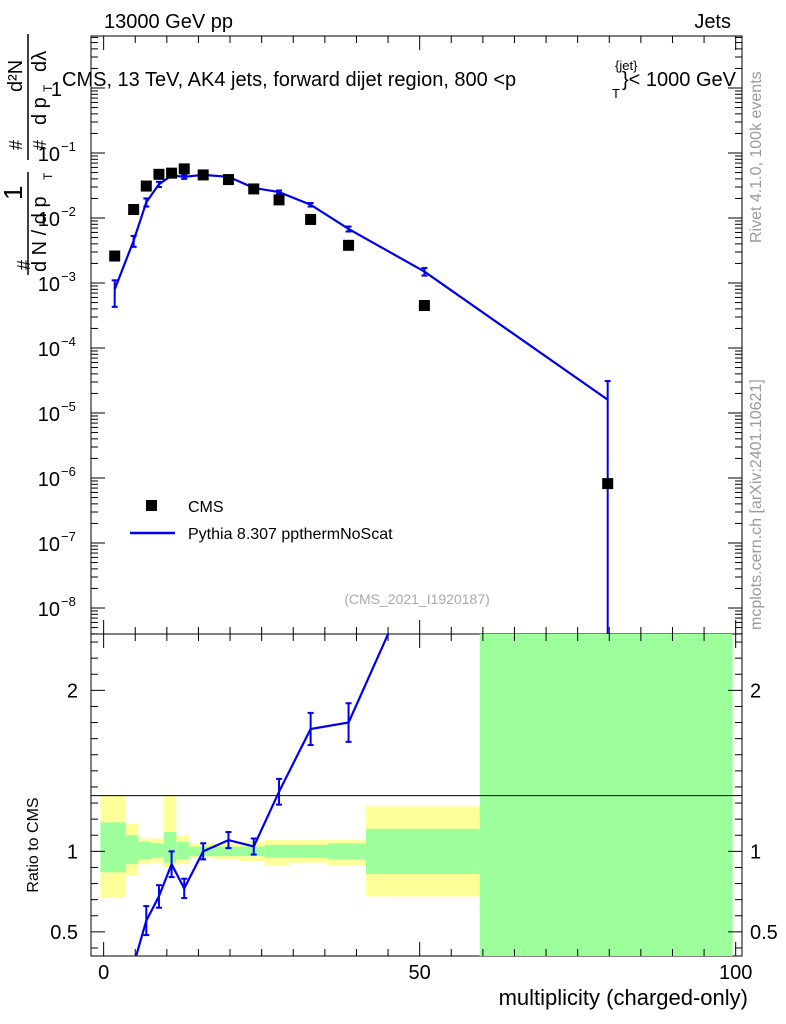 The height and width of the screenshot is (1024, 786). What do you see at coordinates (290, 534) in the screenshot?
I see `legend-mc-label: Pythia 8.307 ppthermNoScat` at bounding box center [290, 534].